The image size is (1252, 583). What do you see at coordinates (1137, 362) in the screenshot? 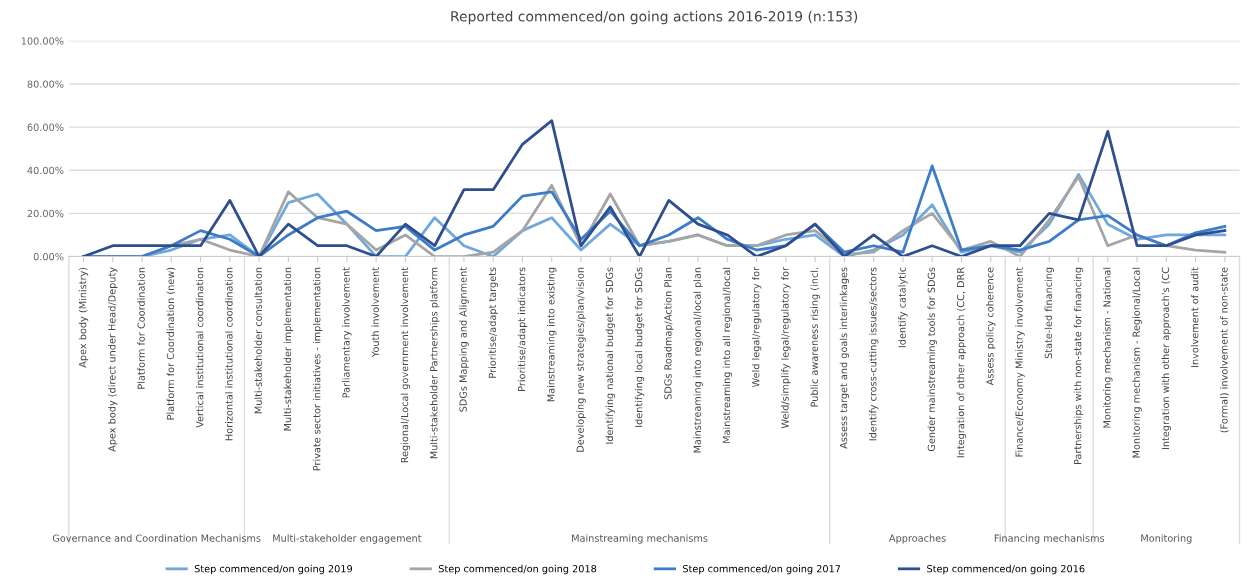
I see `x-tick-label: Monitoring mechanism - Regional/Local` at bounding box center [1137, 362].